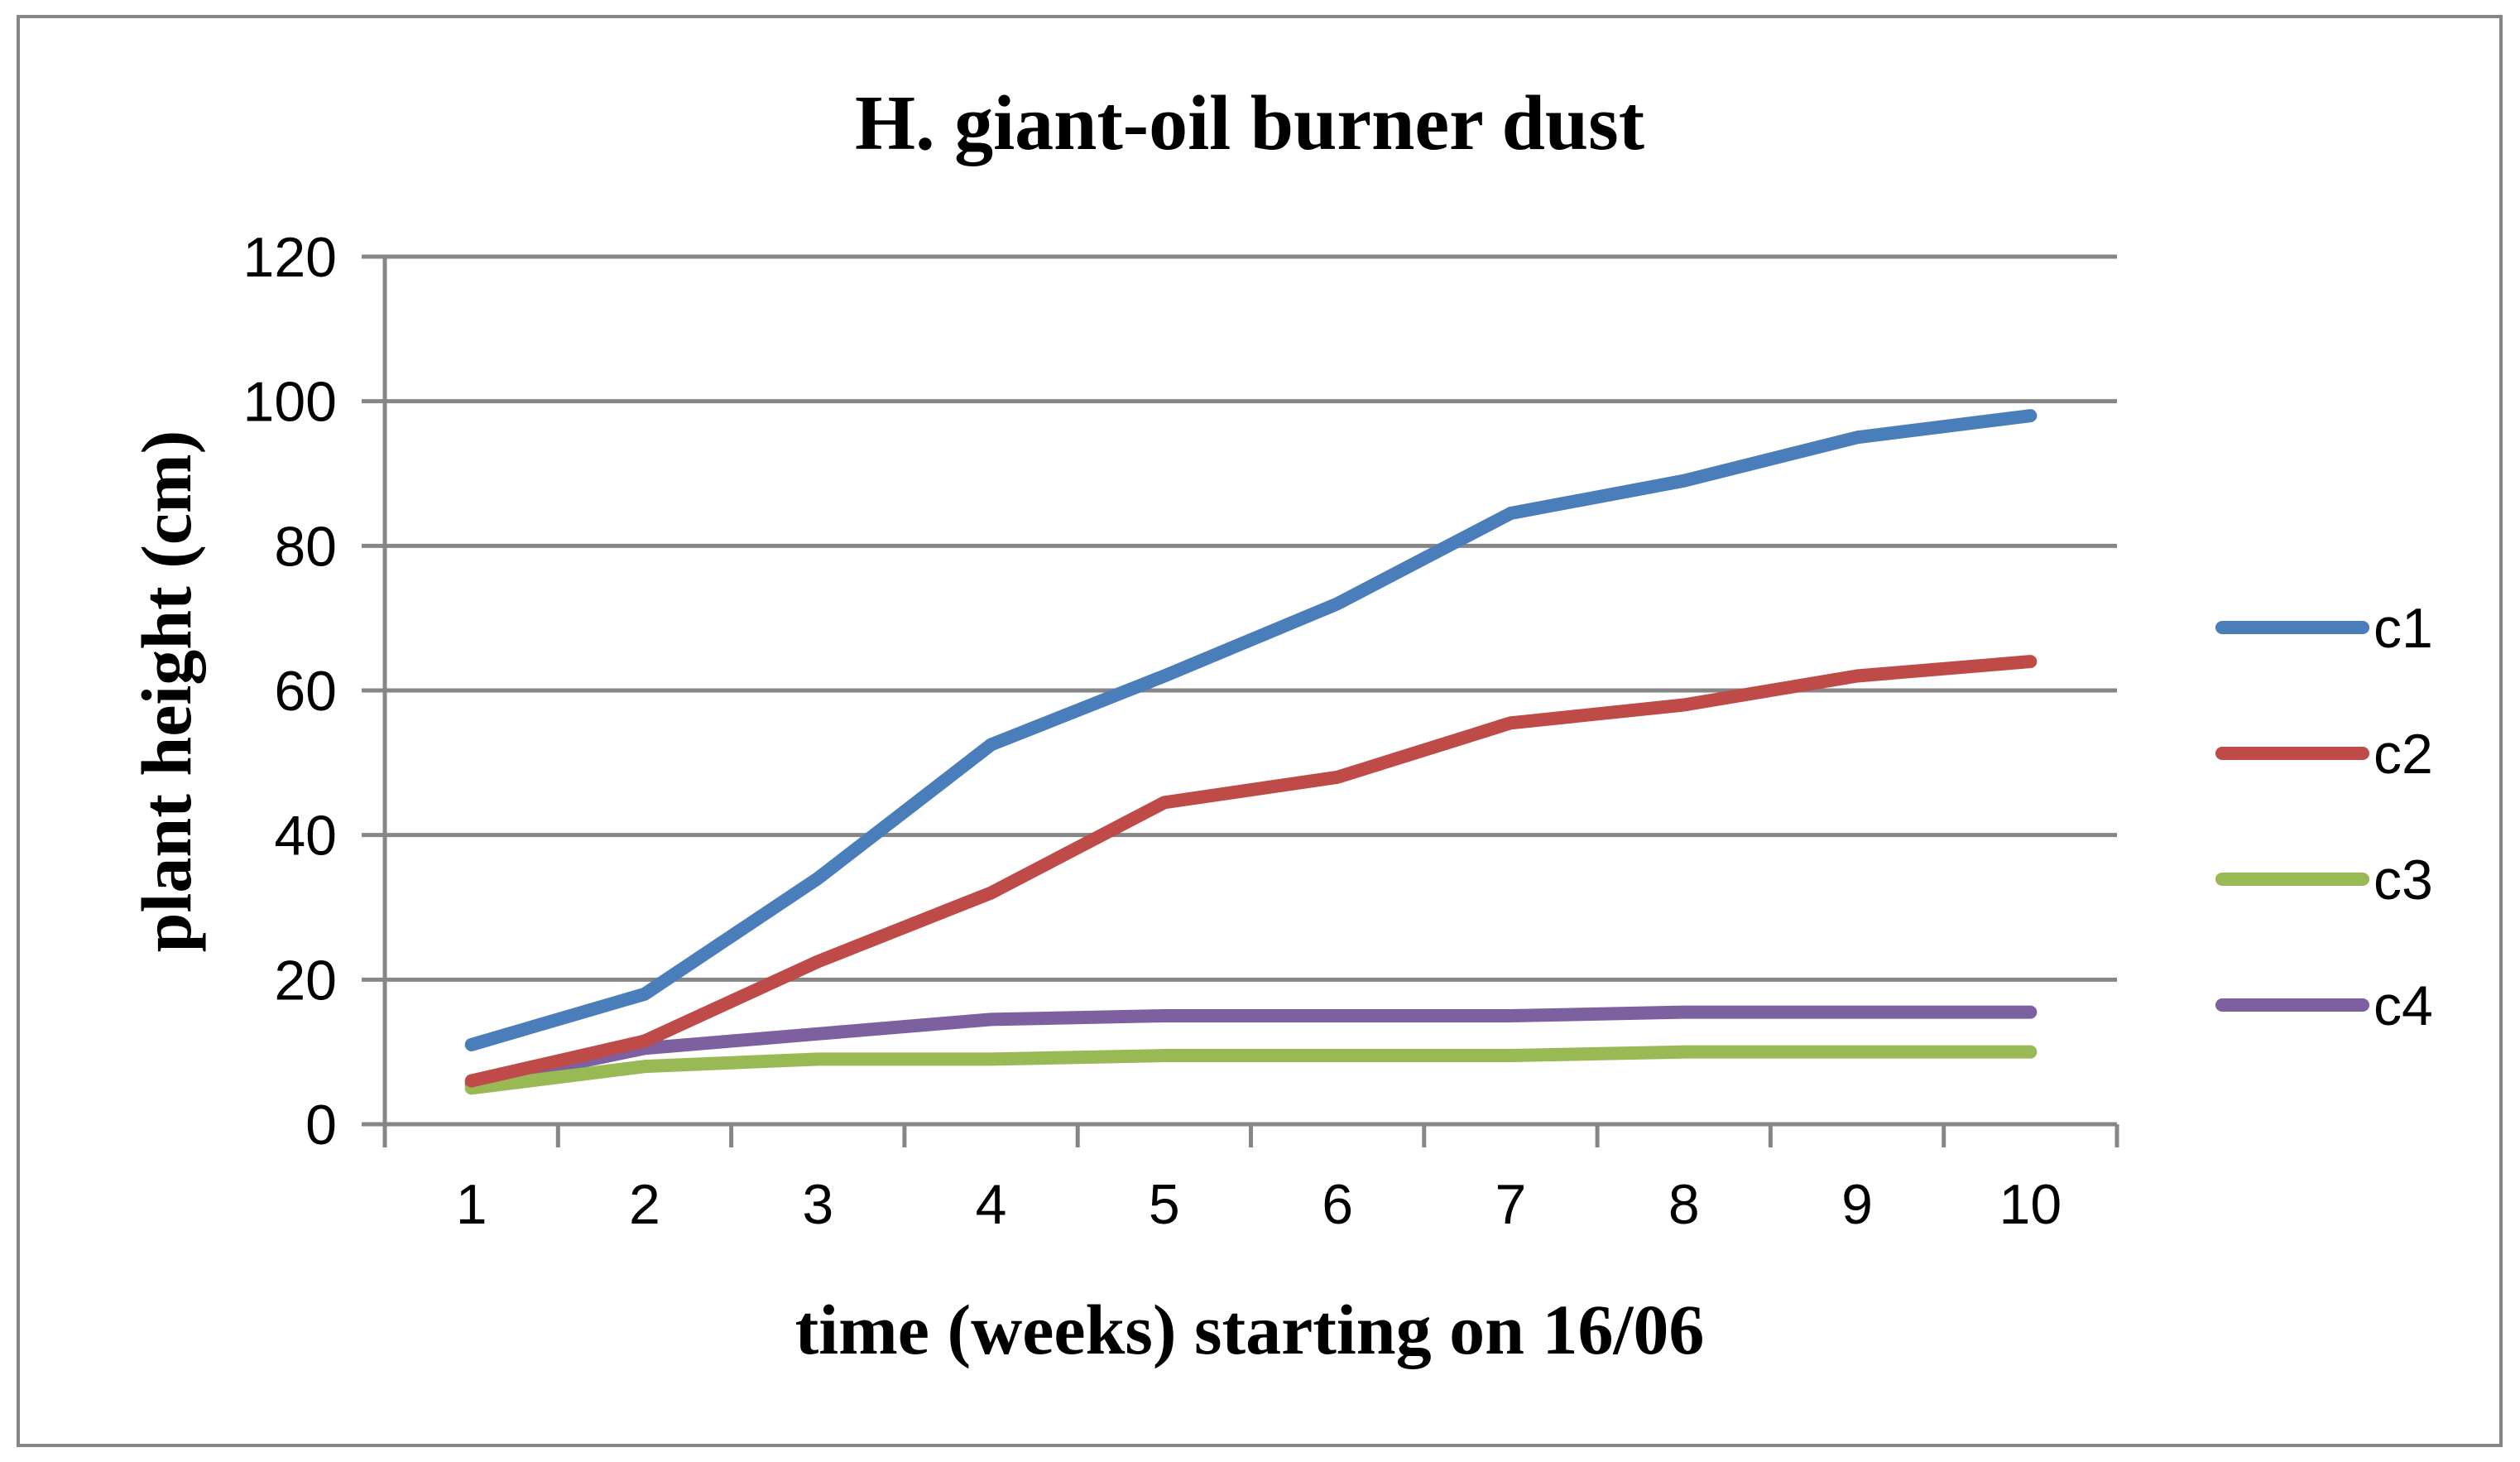  Describe the element at coordinates (2030, 1205) in the screenshot. I see `x-tick-label: 10` at that location.